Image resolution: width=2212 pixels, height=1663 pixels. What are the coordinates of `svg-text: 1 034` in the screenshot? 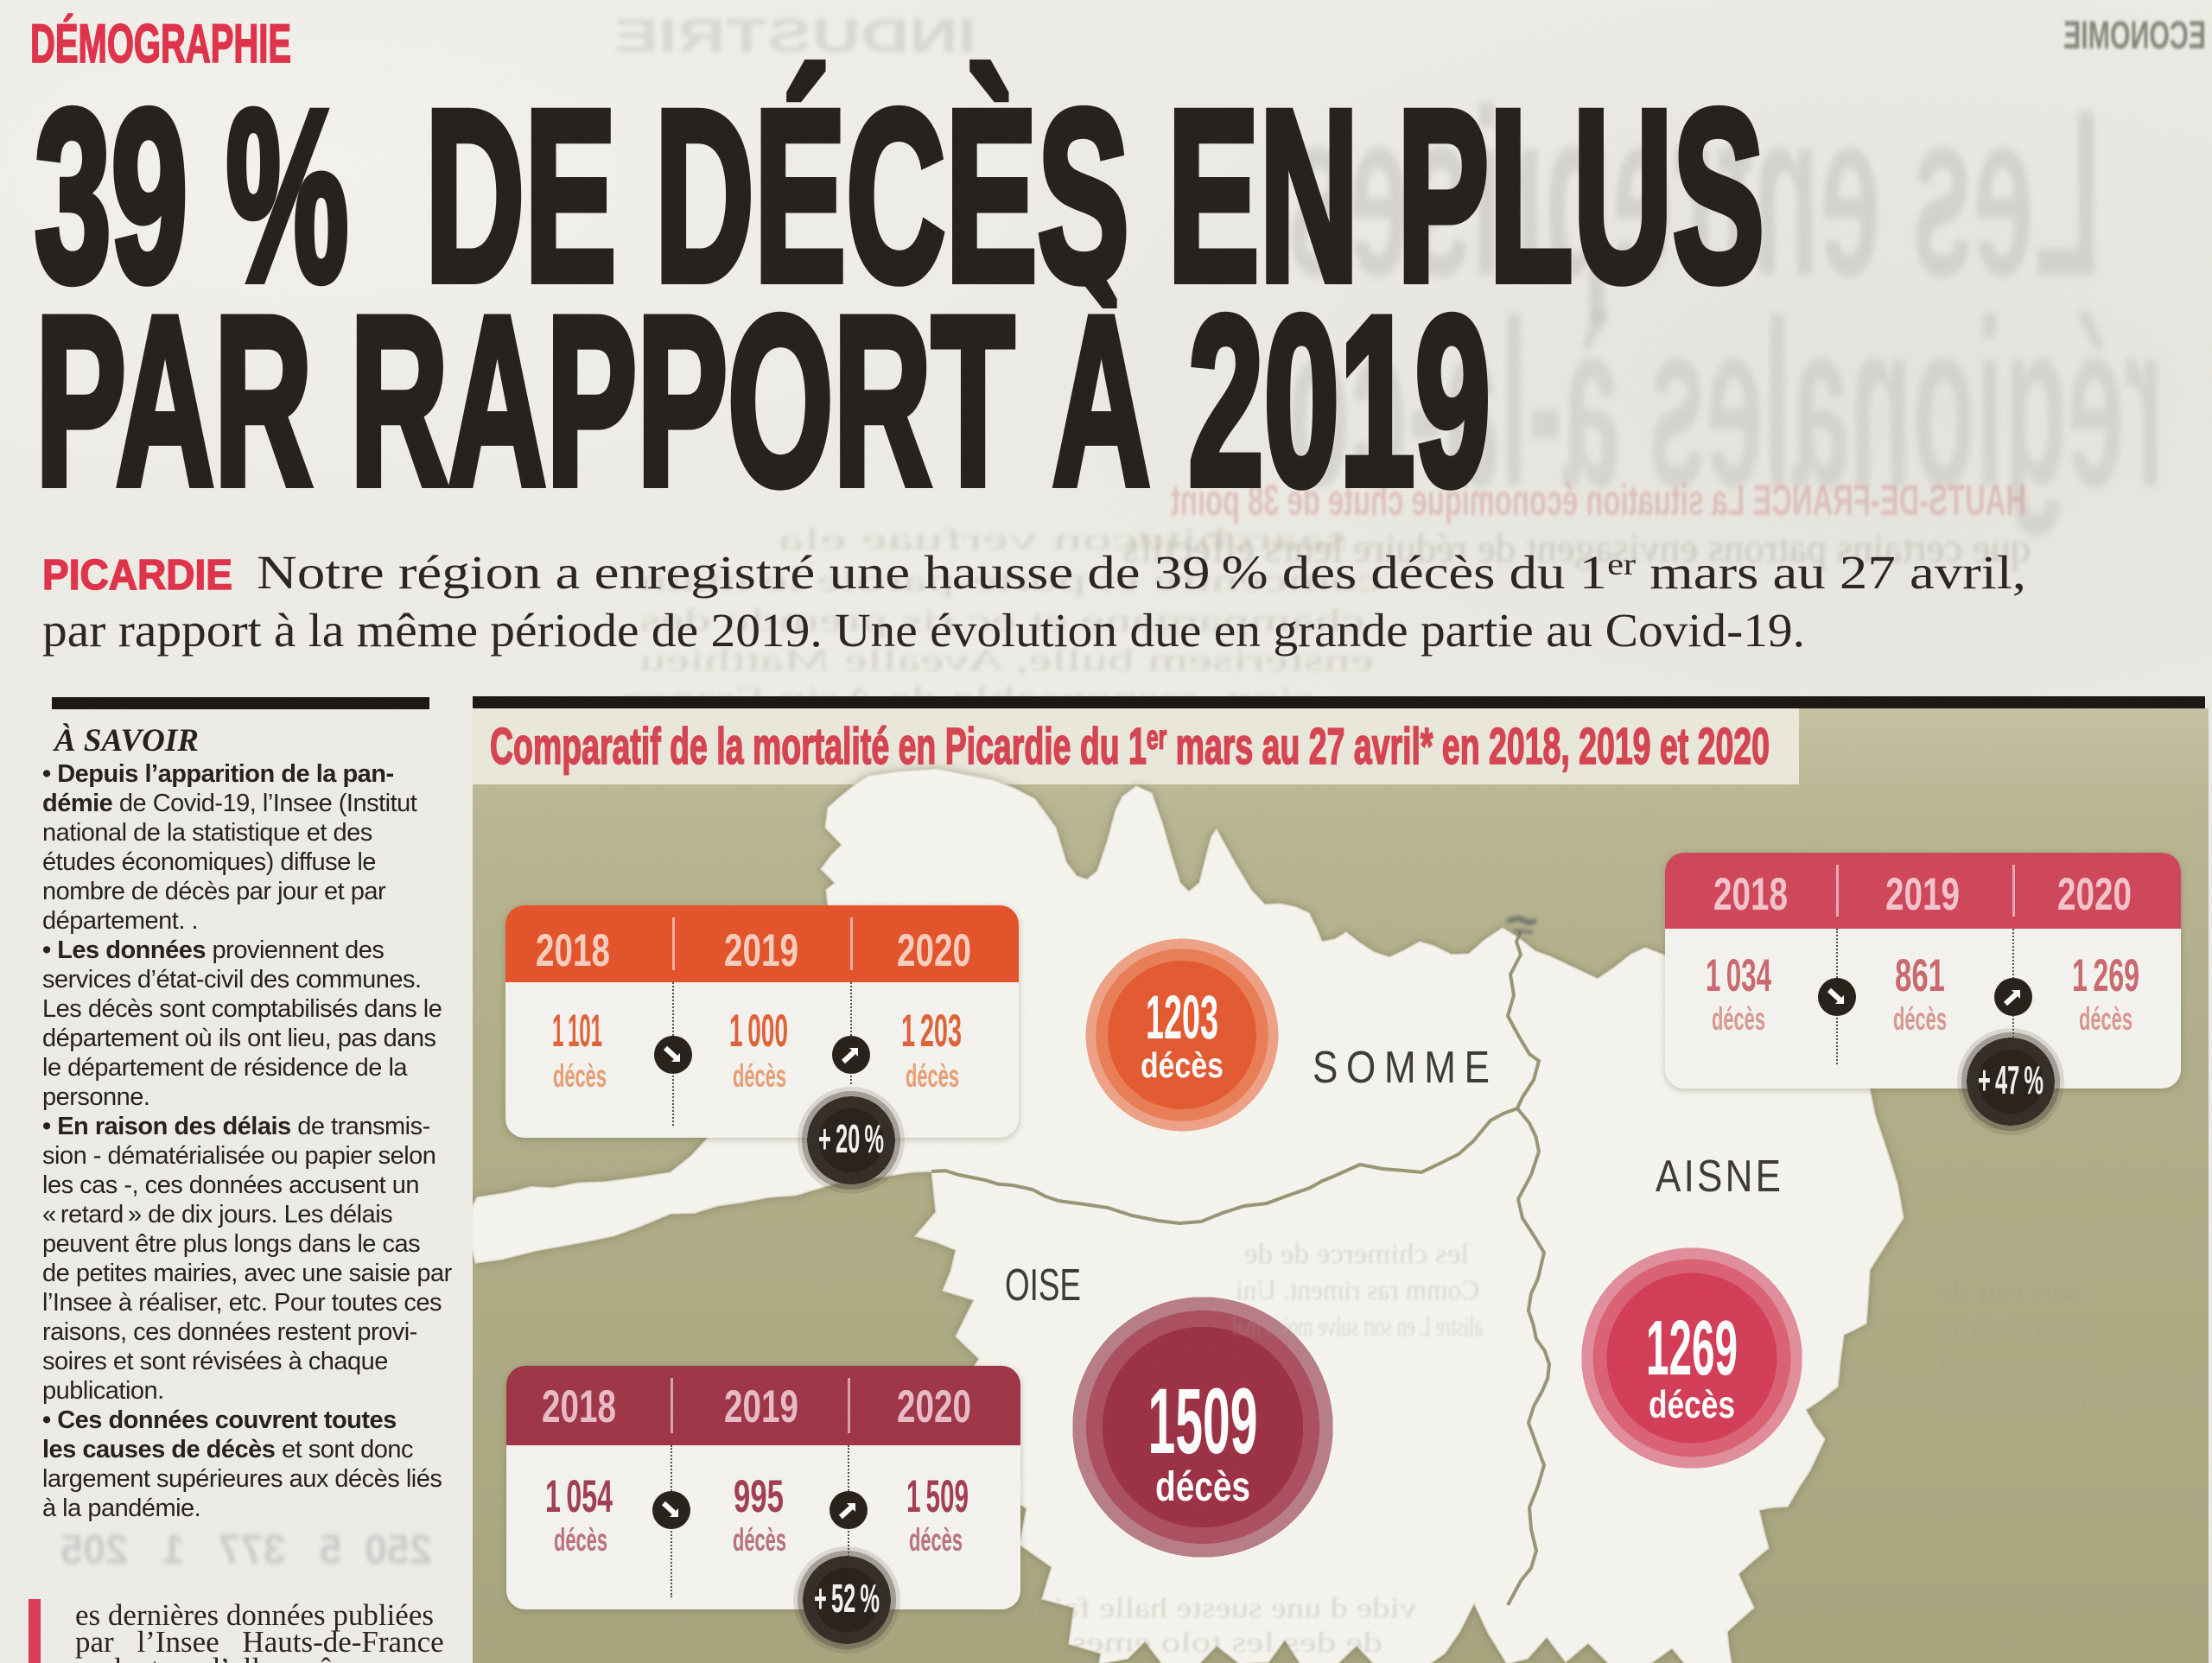 It's located at (1738, 975).